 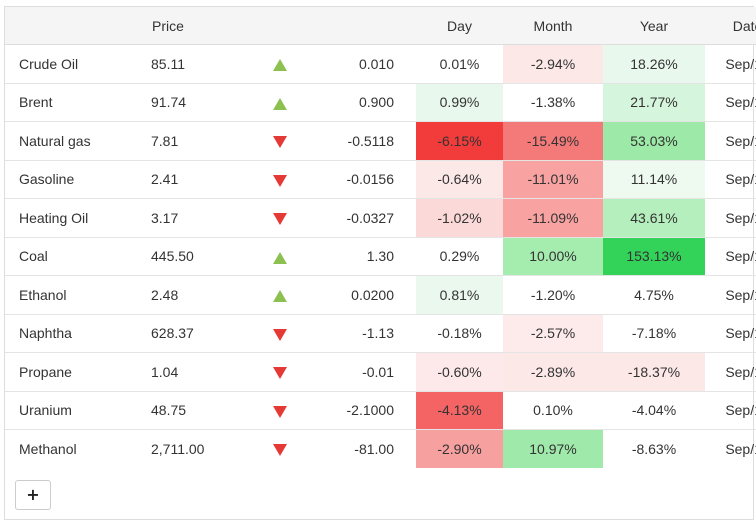 What do you see at coordinates (77, 217) in the screenshot?
I see `commodity-name-link: Heating Oil` at bounding box center [77, 217].